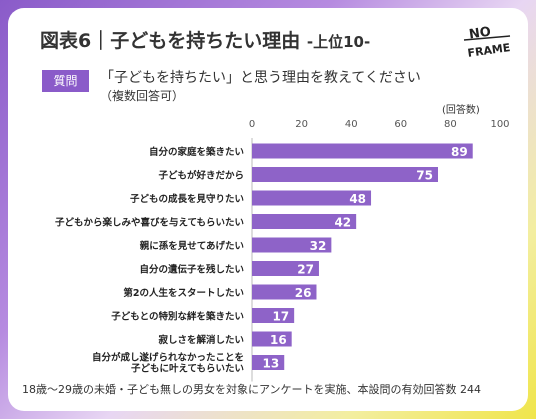 The height and width of the screenshot is (419, 536). Describe the element at coordinates (252, 124) in the screenshot. I see `x-tick-label: 0` at that location.